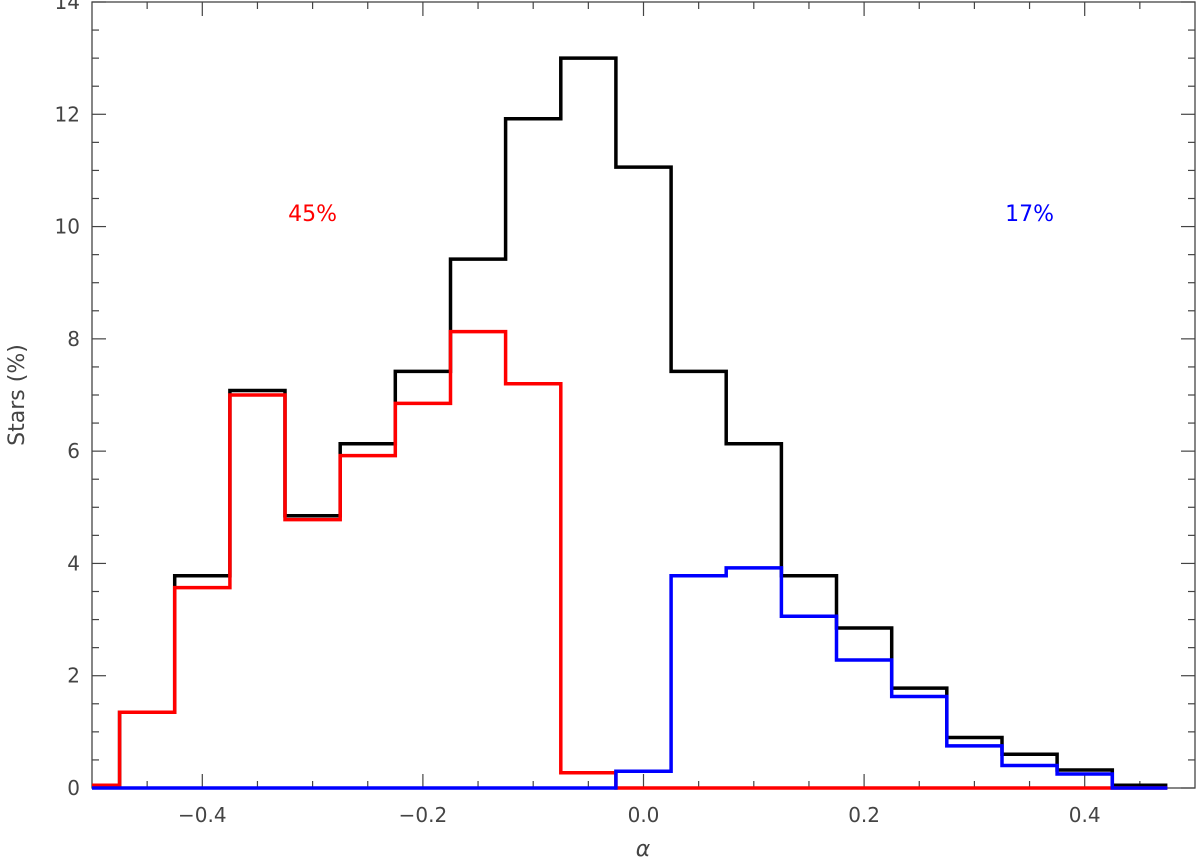  Describe the element at coordinates (864, 815) in the screenshot. I see `x-tick-label: 0.2` at that location.